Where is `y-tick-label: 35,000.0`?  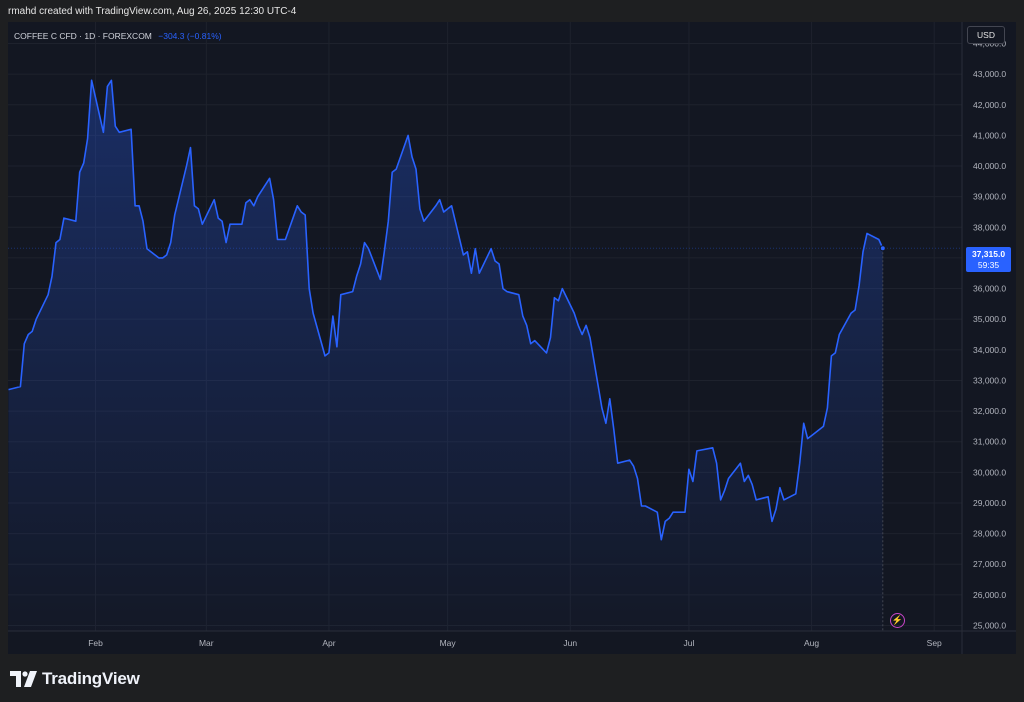 y-tick-label: 35,000.0 is located at coordinates (989, 319).